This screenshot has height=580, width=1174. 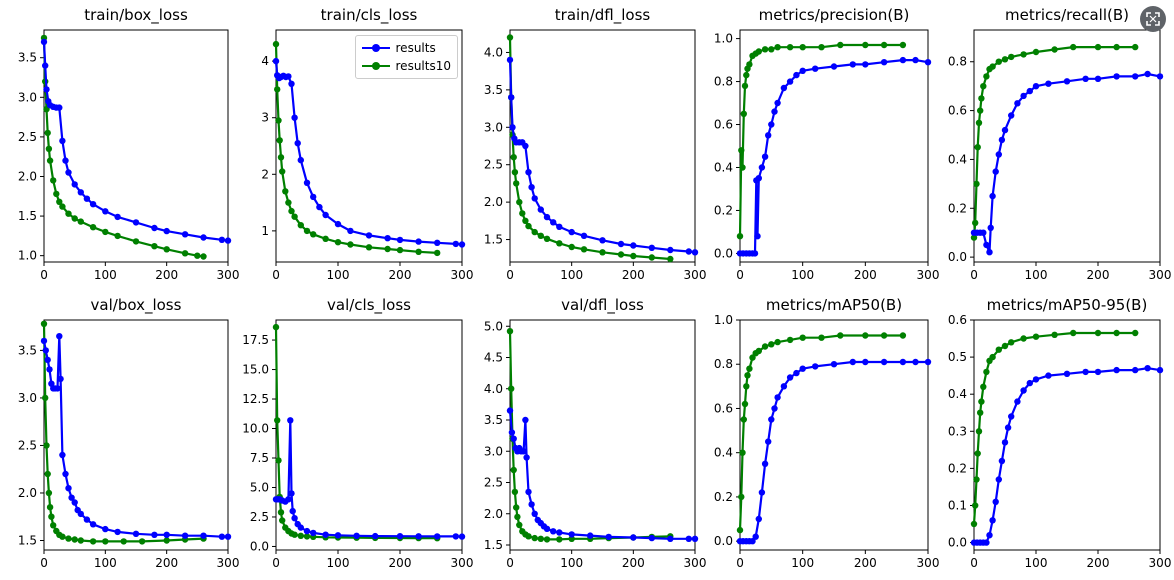 What do you see at coordinates (493, 420) in the screenshot?
I see `y-tick-label: 3.5` at bounding box center [493, 420].